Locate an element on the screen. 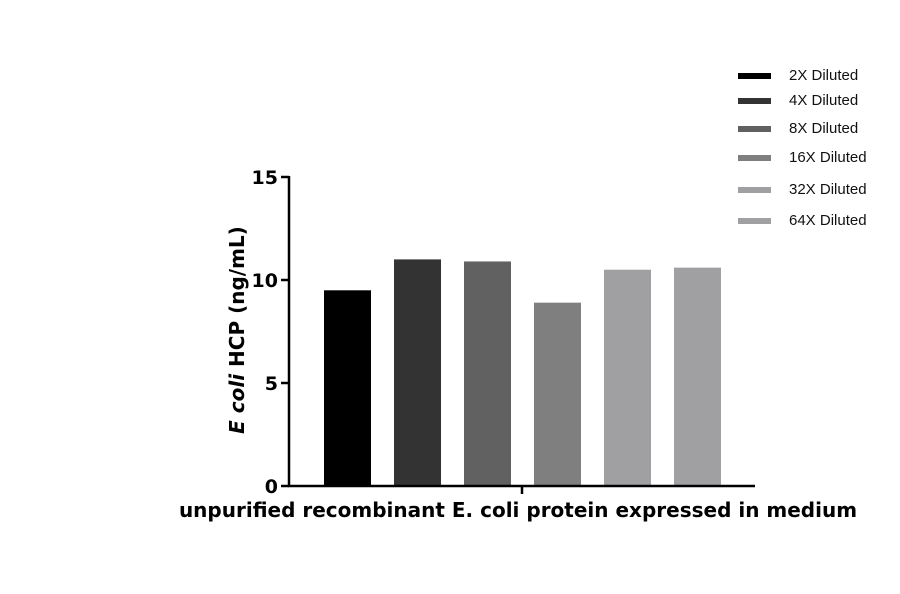 The image size is (900, 594). legend-label: 2X Diluted is located at coordinates (824, 75).